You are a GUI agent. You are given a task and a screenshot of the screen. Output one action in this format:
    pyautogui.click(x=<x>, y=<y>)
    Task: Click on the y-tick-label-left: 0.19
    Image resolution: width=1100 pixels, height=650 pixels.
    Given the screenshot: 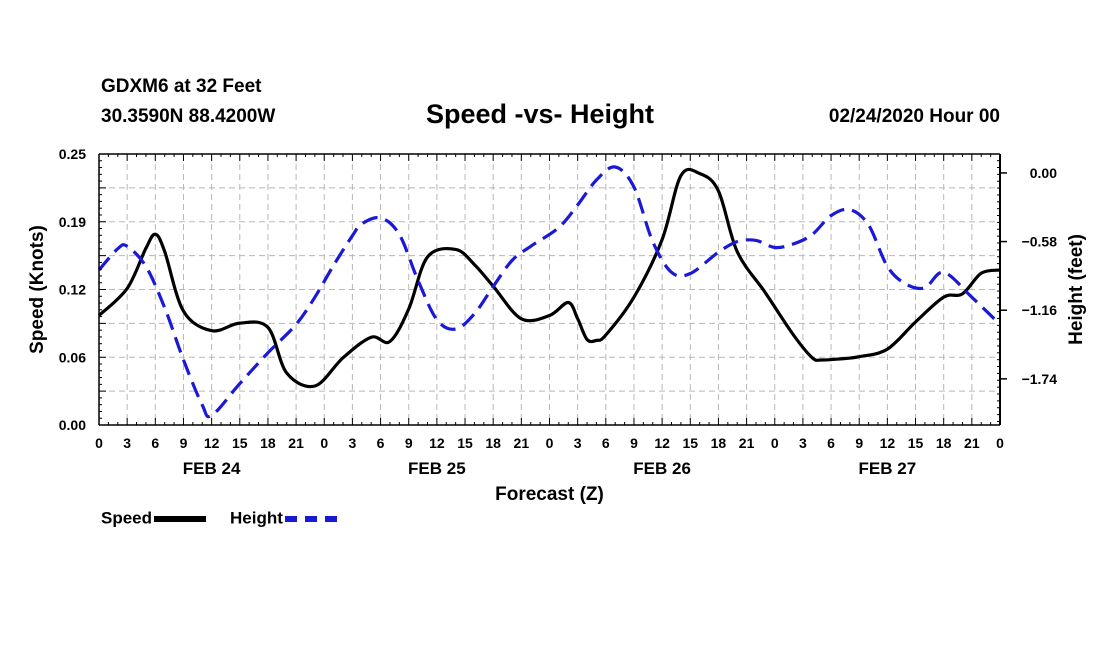 What is the action you would take?
    pyautogui.click(x=72, y=222)
    